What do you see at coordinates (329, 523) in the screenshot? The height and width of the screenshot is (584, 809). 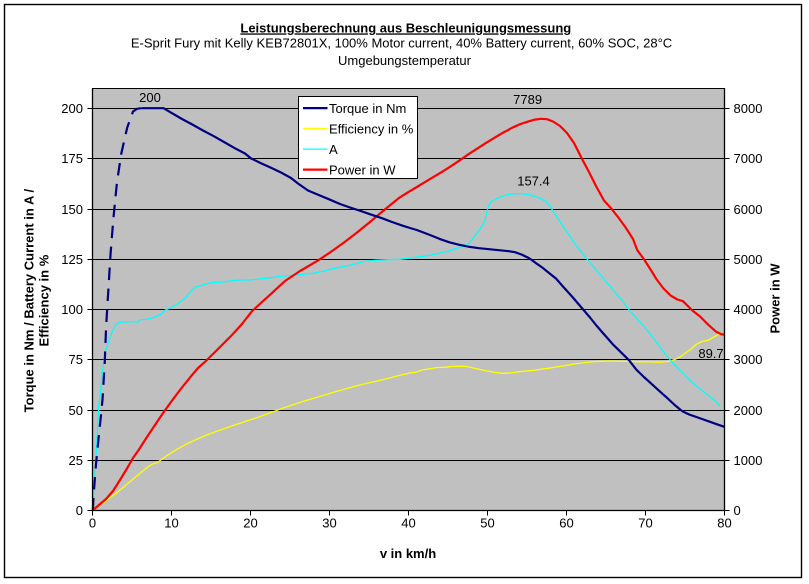 I see `svg-text: 30` at bounding box center [329, 523].